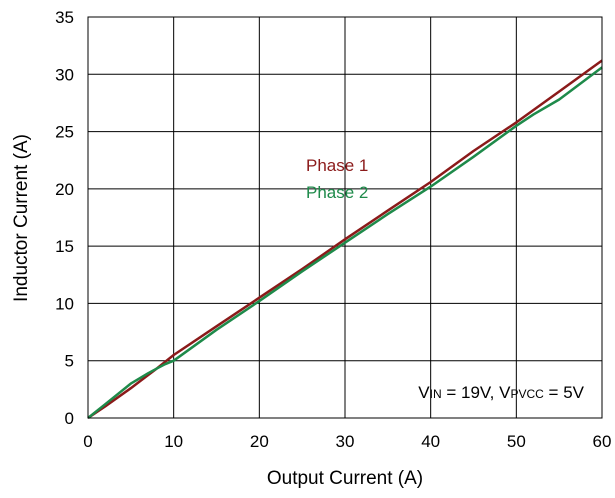  What do you see at coordinates (602, 441) in the screenshot?
I see `x-tick-label: 60` at bounding box center [602, 441].